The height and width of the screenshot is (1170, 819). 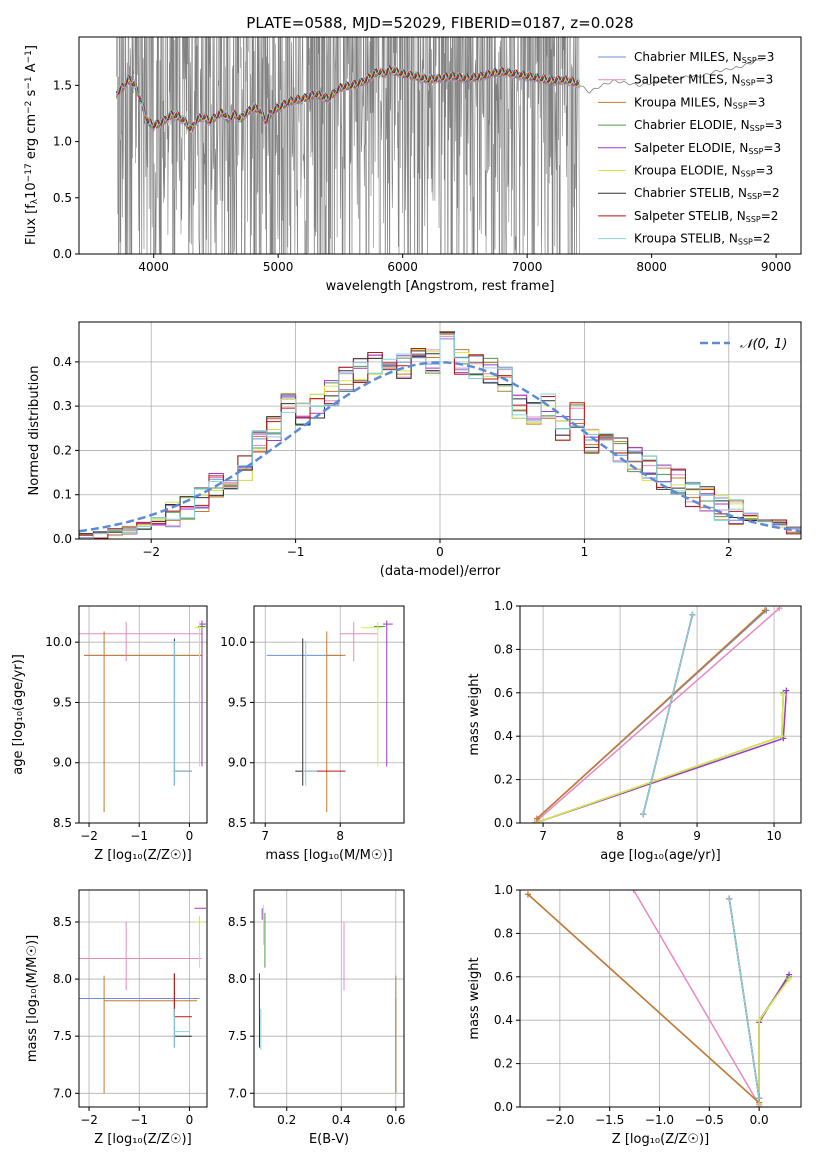 I want to click on legend-label: Chabrier ELODIE, NSSP=3, so click(x=708, y=125).